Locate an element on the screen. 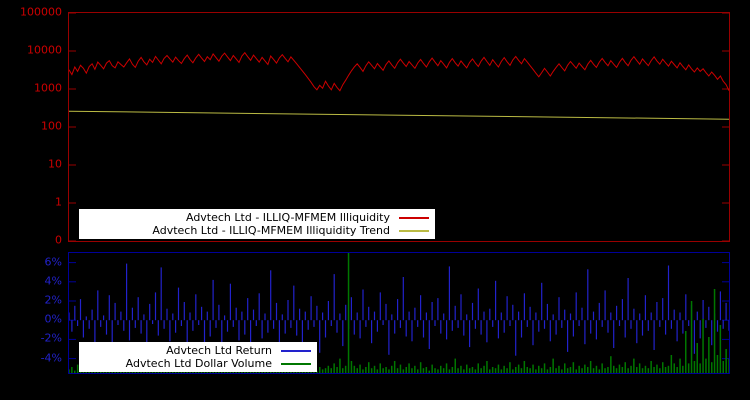  trend-line-sample is located at coordinates (414, 230).